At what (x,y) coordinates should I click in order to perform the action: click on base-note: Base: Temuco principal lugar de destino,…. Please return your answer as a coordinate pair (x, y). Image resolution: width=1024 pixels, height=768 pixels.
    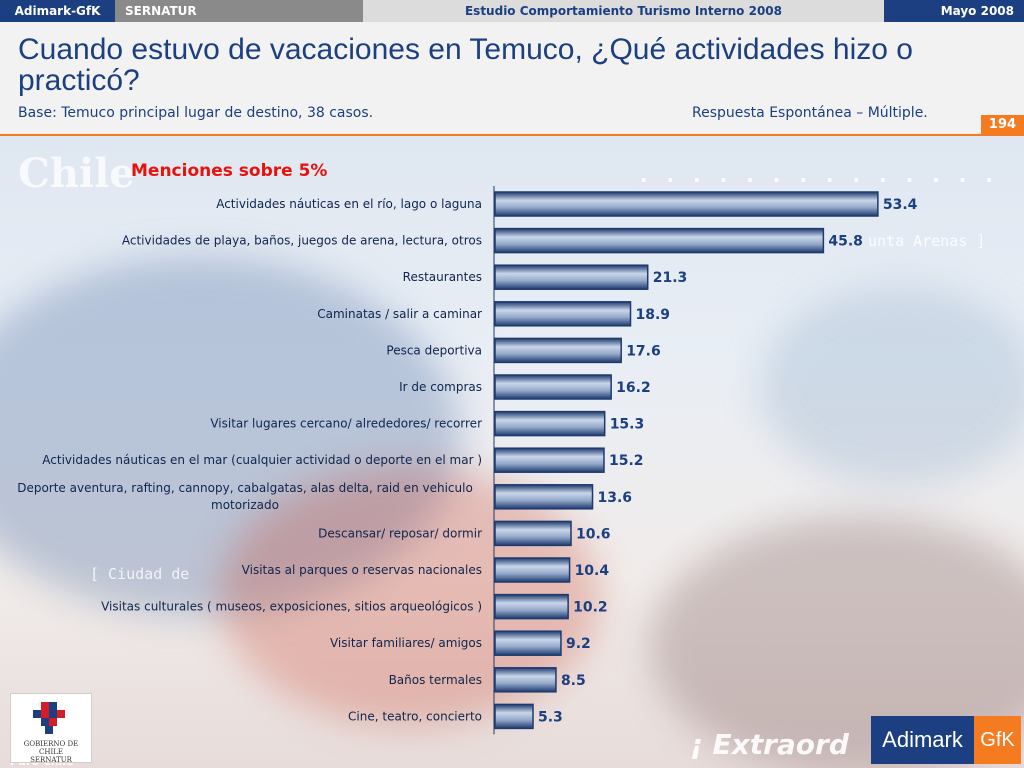
    Looking at the image, I should click on (196, 113).